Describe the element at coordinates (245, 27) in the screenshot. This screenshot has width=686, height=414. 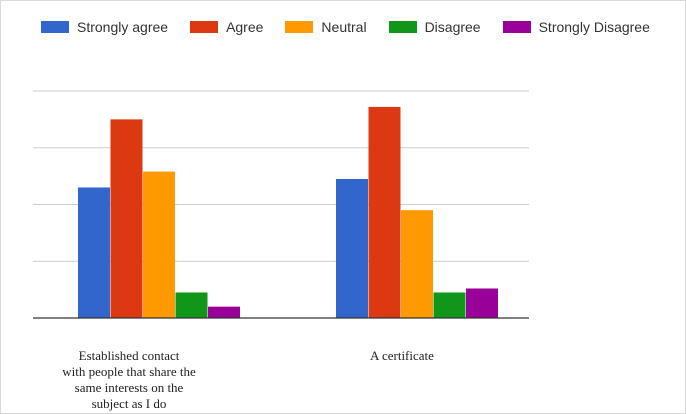
I see `legend-label: Agree` at that location.